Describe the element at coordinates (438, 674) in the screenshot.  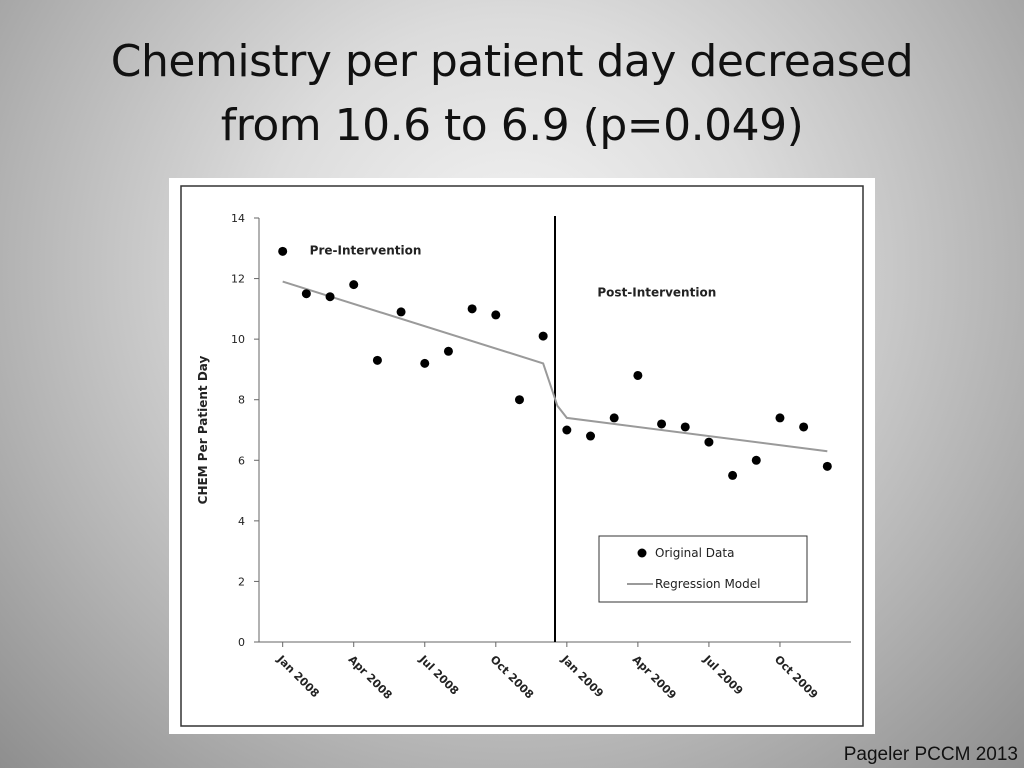
I see `x-tick-label: Jul 2008` at that location.